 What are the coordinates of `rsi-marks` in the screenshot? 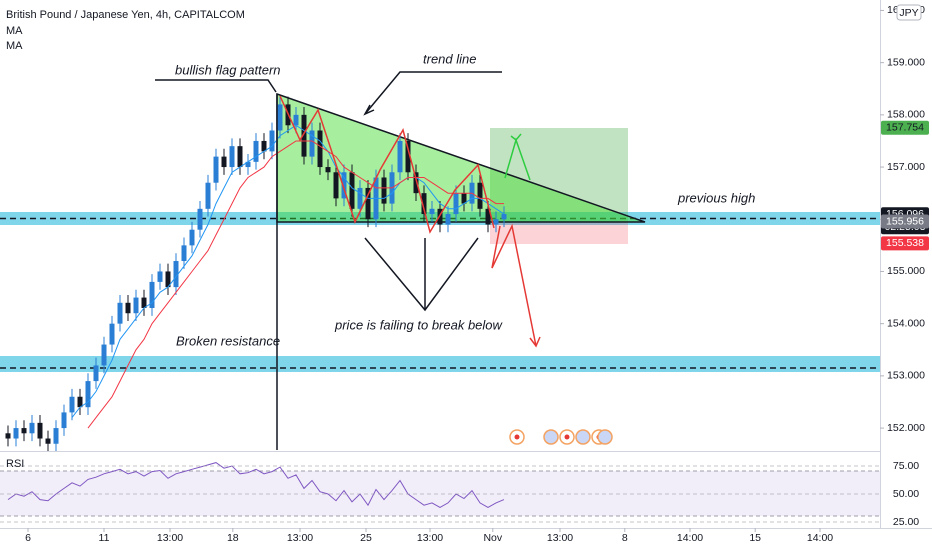 It's located at (440, 492).